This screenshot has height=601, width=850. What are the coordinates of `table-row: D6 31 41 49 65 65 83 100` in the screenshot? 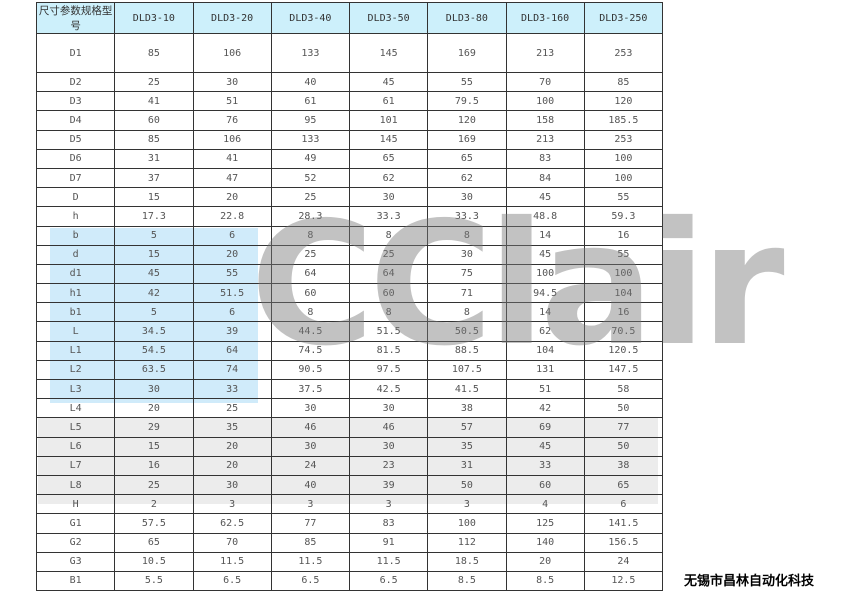 It's located at (349, 158).